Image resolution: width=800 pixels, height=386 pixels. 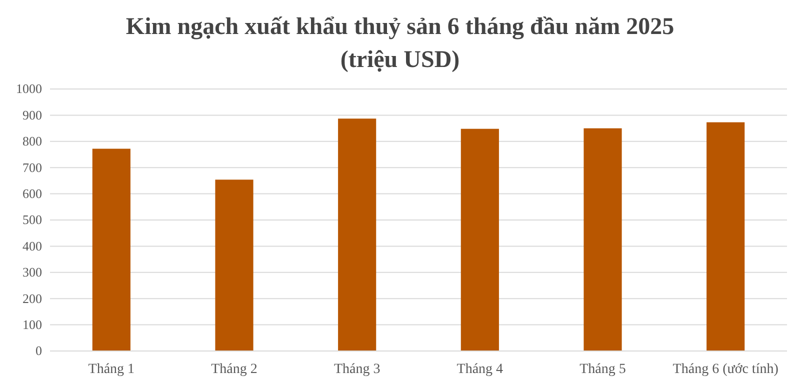 I want to click on x-tick-label: Tháng 6 (ước tính), so click(x=725, y=369).